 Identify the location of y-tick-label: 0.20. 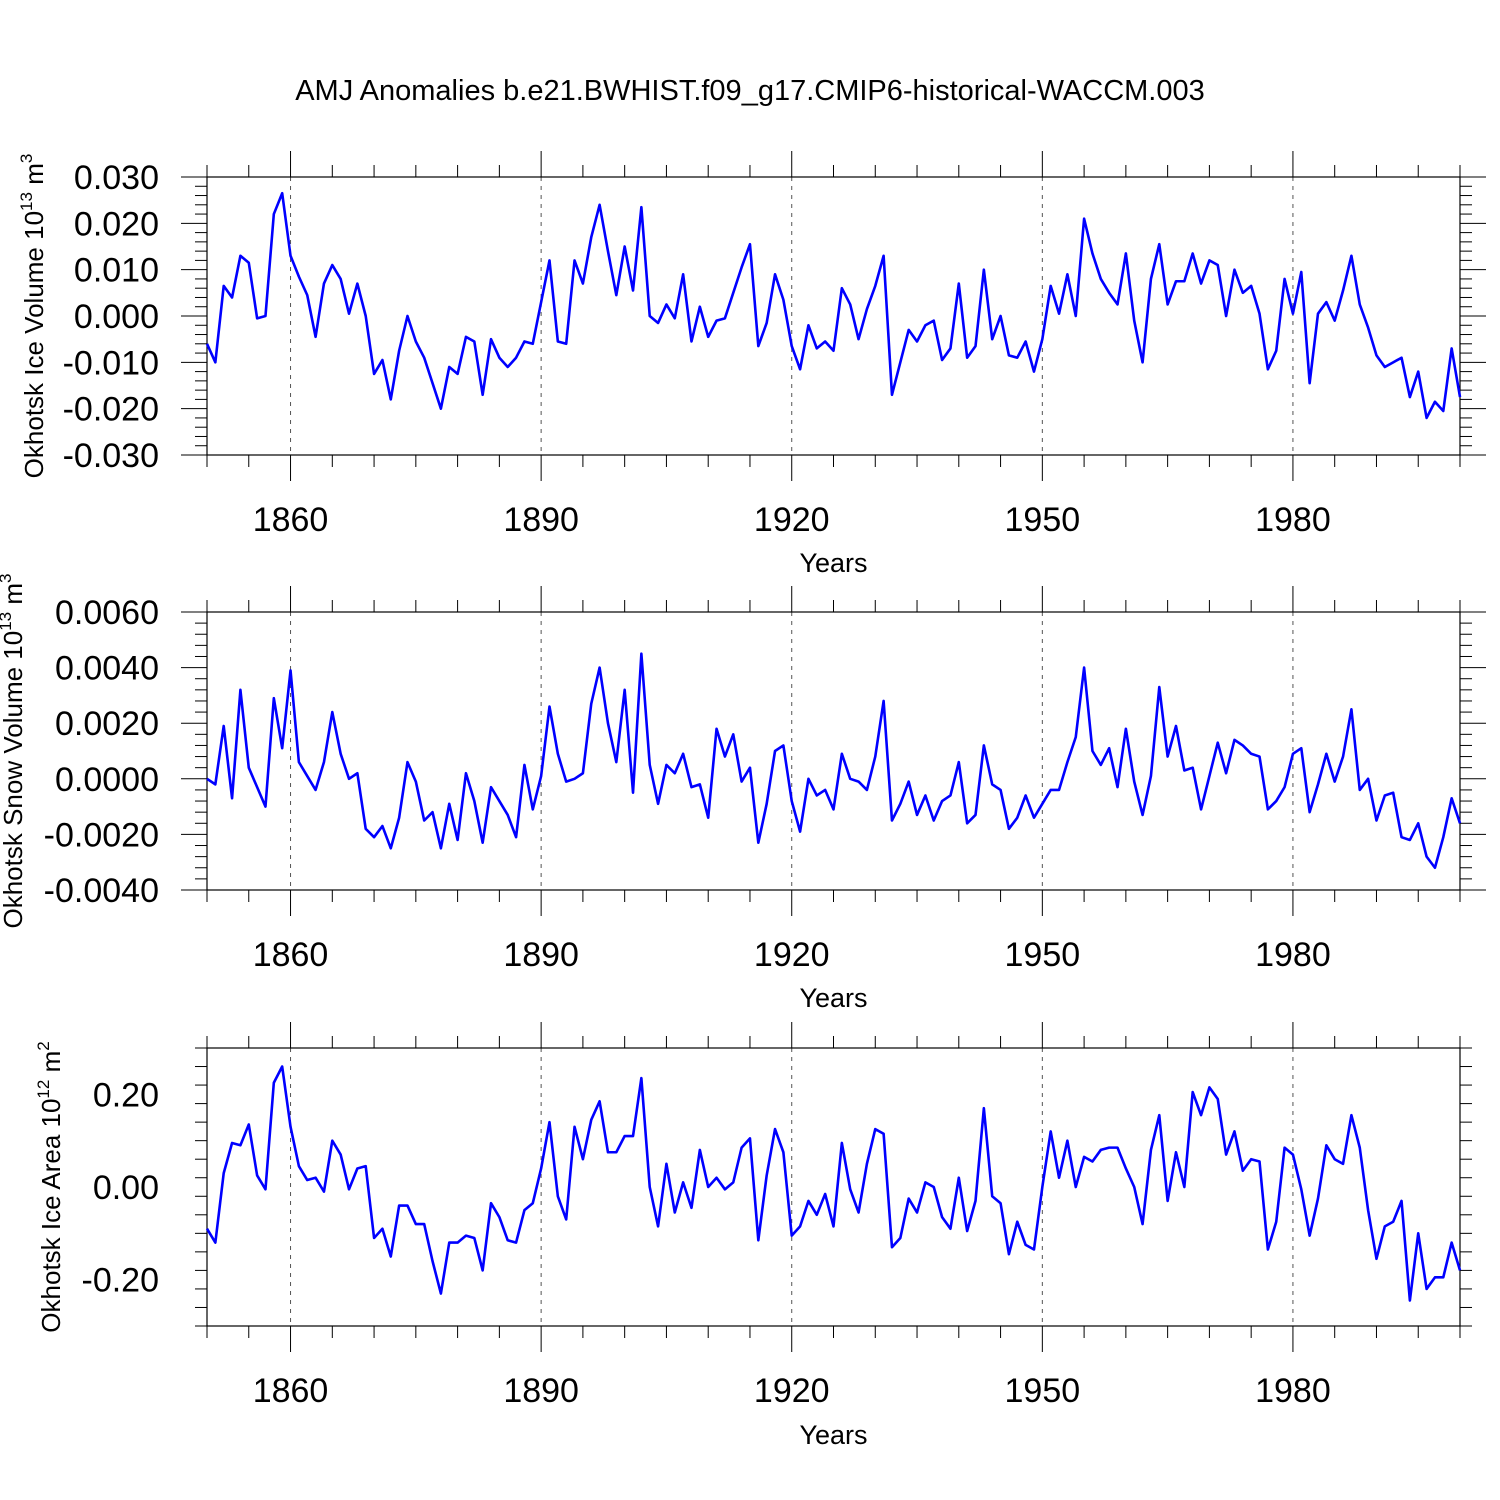
(126, 1095).